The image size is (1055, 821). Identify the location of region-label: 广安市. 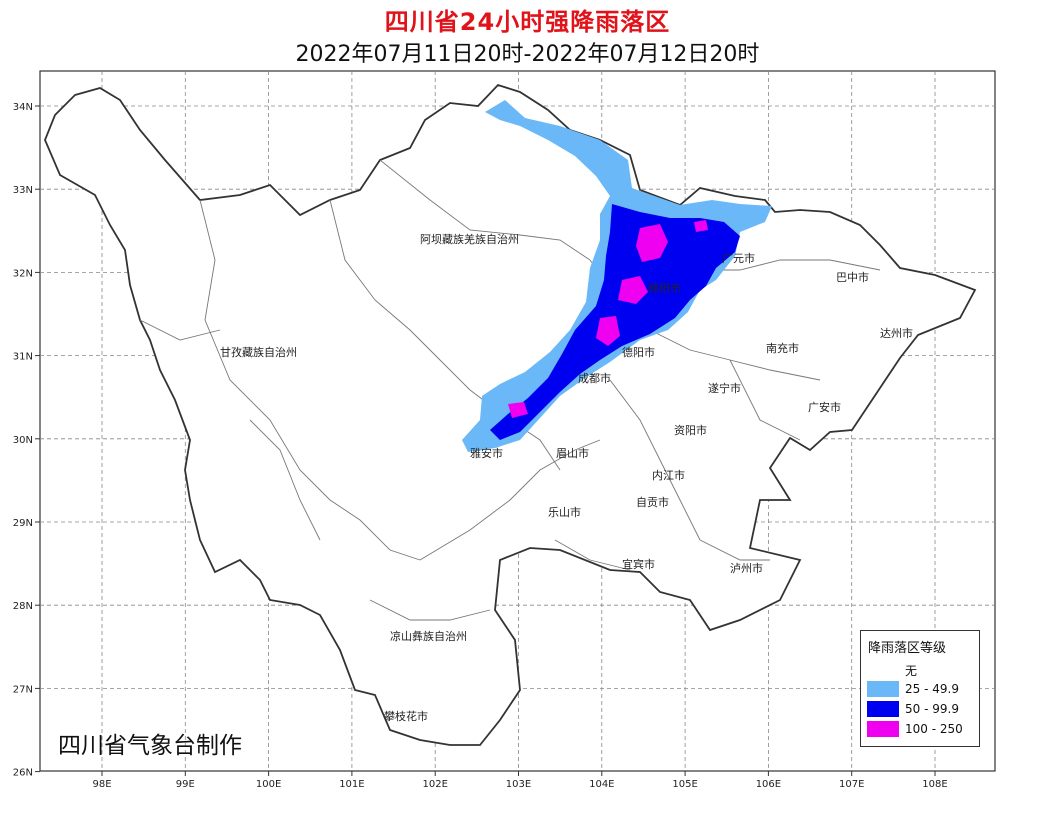
(824, 407).